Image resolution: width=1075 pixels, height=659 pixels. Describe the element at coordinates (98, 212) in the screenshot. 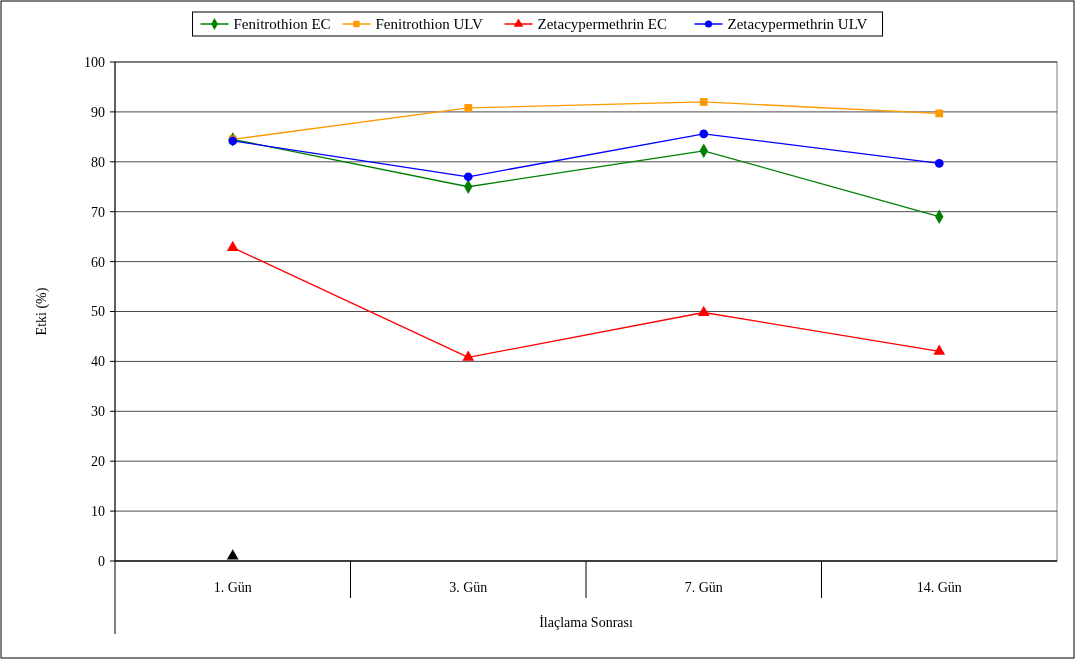

I see `y-tick-label: 70` at that location.